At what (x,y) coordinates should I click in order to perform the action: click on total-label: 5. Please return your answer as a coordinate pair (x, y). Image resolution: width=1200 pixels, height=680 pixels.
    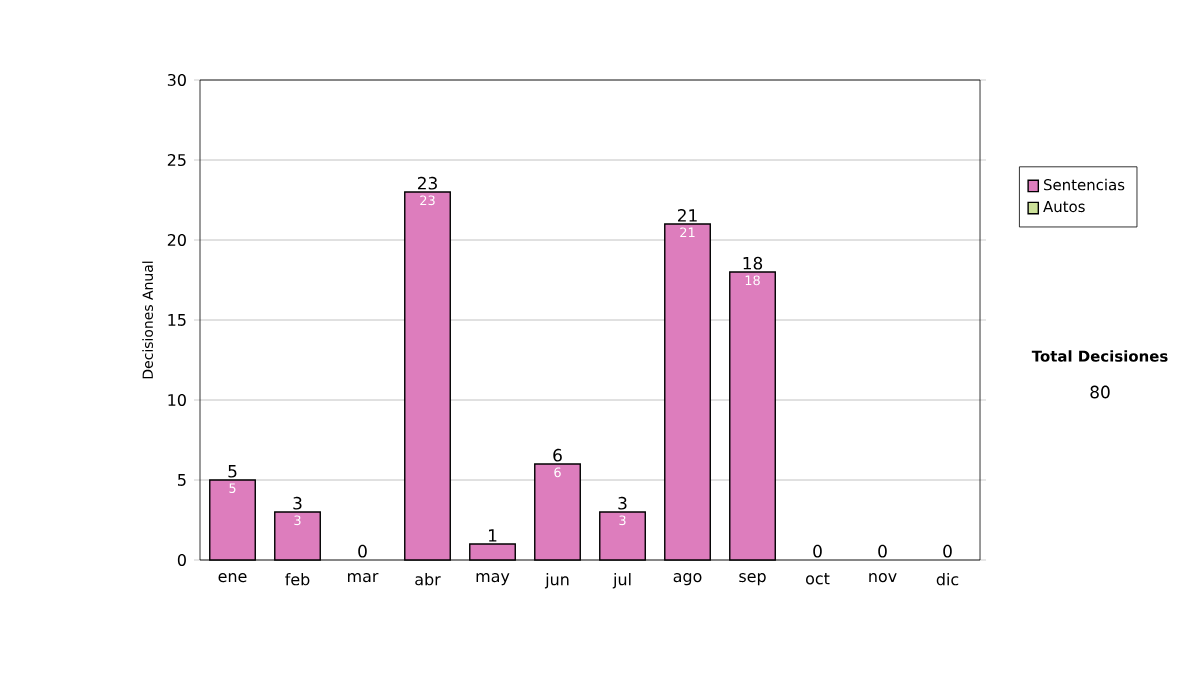
    Looking at the image, I should click on (232, 471).